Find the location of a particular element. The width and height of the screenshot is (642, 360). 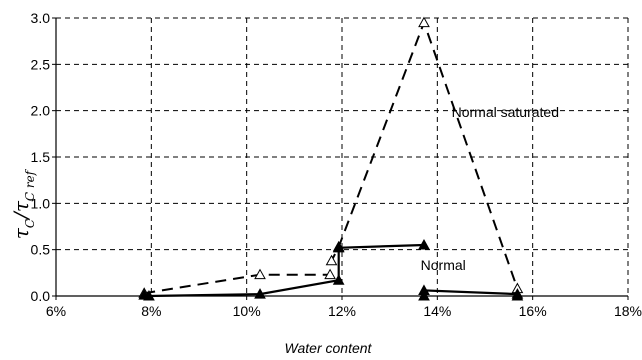

y-tick-label: 0.0 is located at coordinates (41, 296).